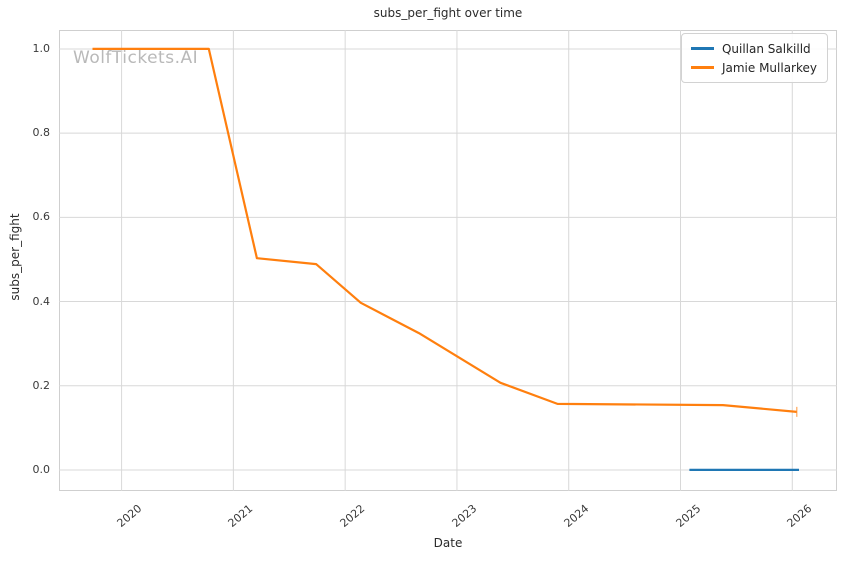  Describe the element at coordinates (136, 58) in the screenshot. I see `watermark: WolfTickets.AI` at that location.